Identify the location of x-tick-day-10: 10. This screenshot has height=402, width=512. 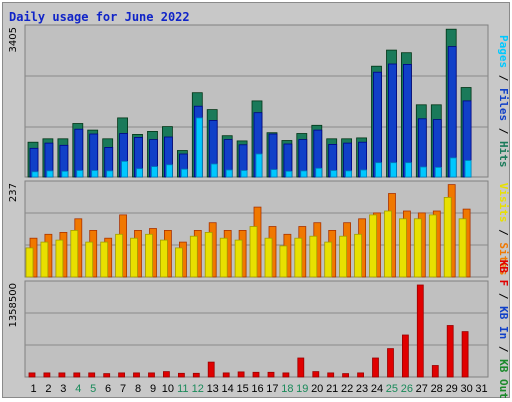
(168, 389).